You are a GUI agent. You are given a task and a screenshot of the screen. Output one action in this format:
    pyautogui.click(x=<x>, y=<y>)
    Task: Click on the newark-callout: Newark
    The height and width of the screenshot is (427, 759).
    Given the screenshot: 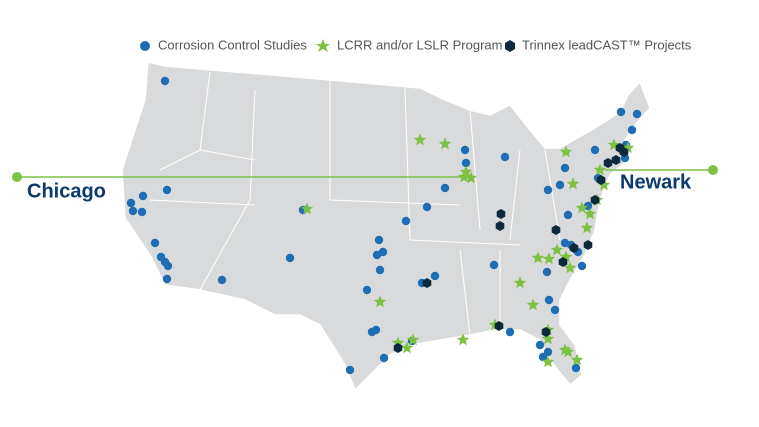 What is the action you would take?
    pyautogui.click(x=661, y=179)
    